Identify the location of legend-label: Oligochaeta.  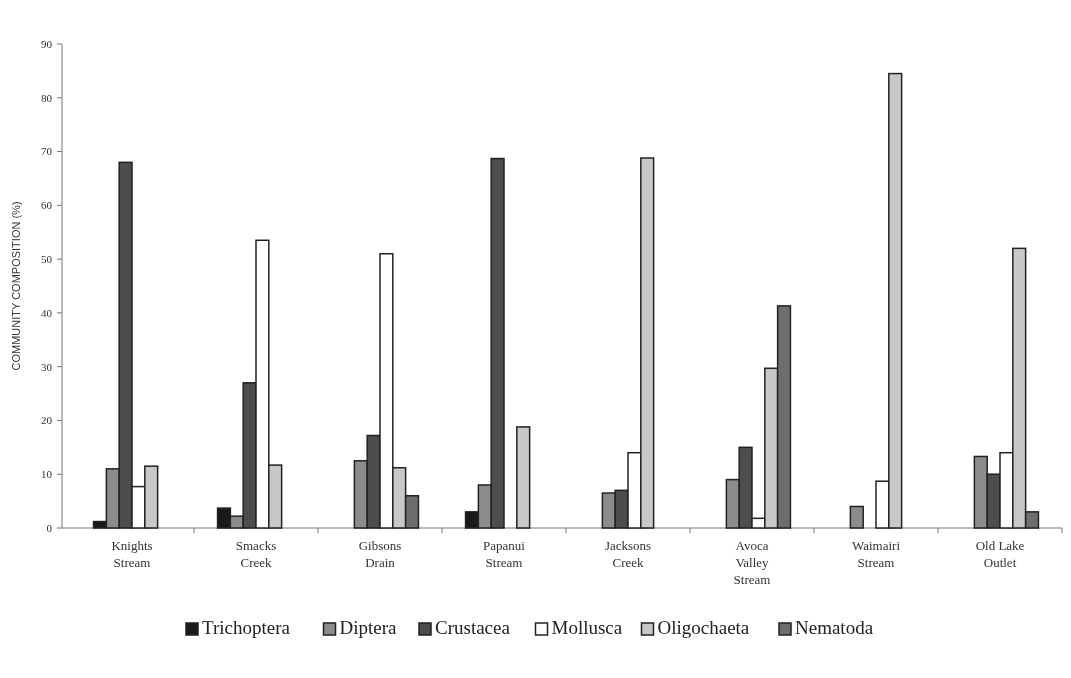
(703, 627).